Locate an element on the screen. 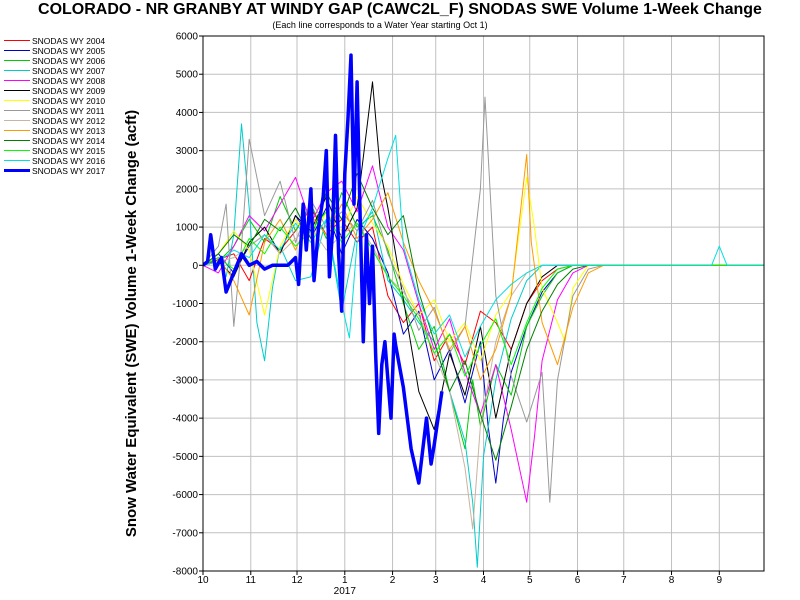 This screenshot has height=600, width=800. y-tick-label: -6000 is located at coordinates (185, 495).